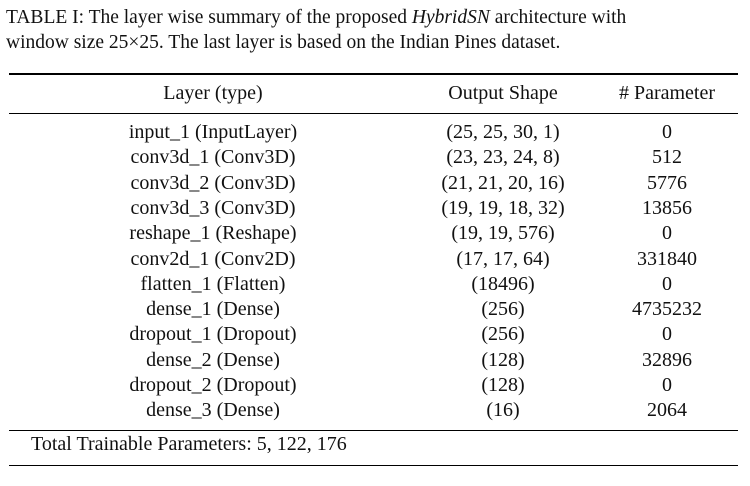 Image resolution: width=750 pixels, height=486 pixels. What do you see at coordinates (373, 74) in the screenshot?
I see `table-top-rule` at bounding box center [373, 74].